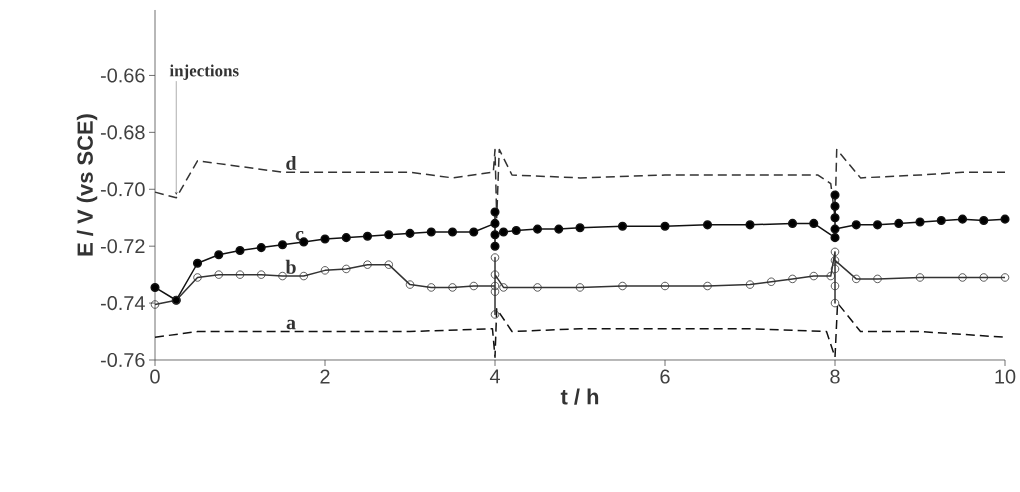 The width and height of the screenshot is (1020, 492). What do you see at coordinates (122, 132) in the screenshot?
I see `y-tick-label: -0.68` at bounding box center [122, 132].